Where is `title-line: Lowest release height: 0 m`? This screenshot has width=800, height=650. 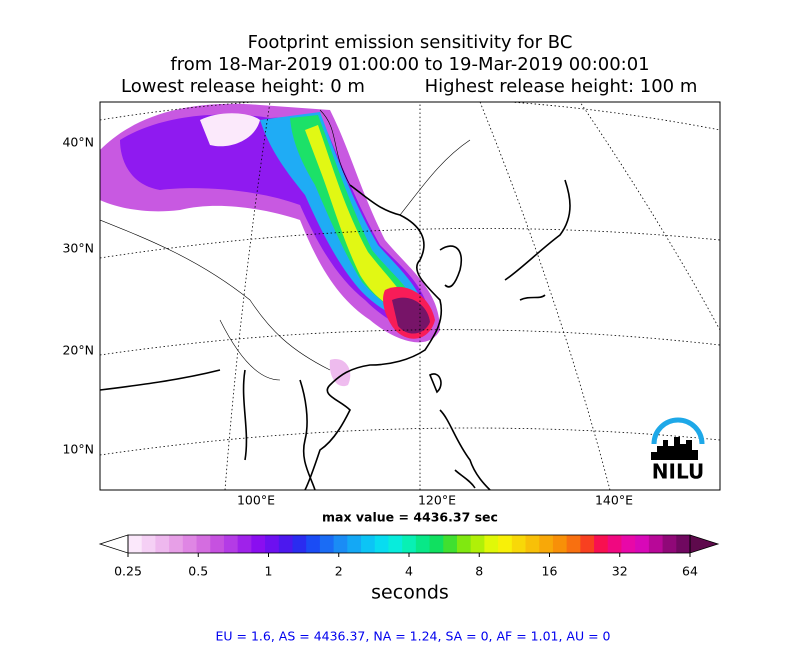 title-line: Lowest release height: 0 m is located at coordinates (243, 86).